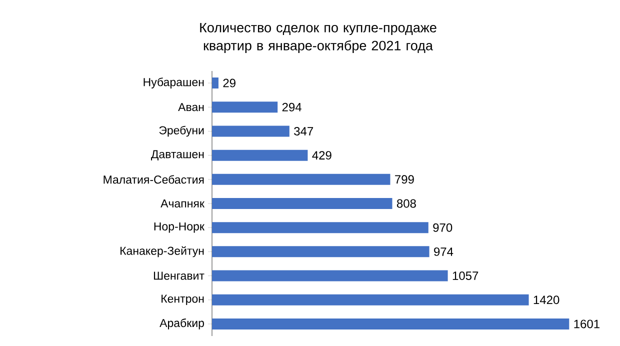 Image resolution: width=620 pixels, height=346 pixels. Describe the element at coordinates (191, 107) in the screenshot. I see `y-tick-label: Аван` at that location.